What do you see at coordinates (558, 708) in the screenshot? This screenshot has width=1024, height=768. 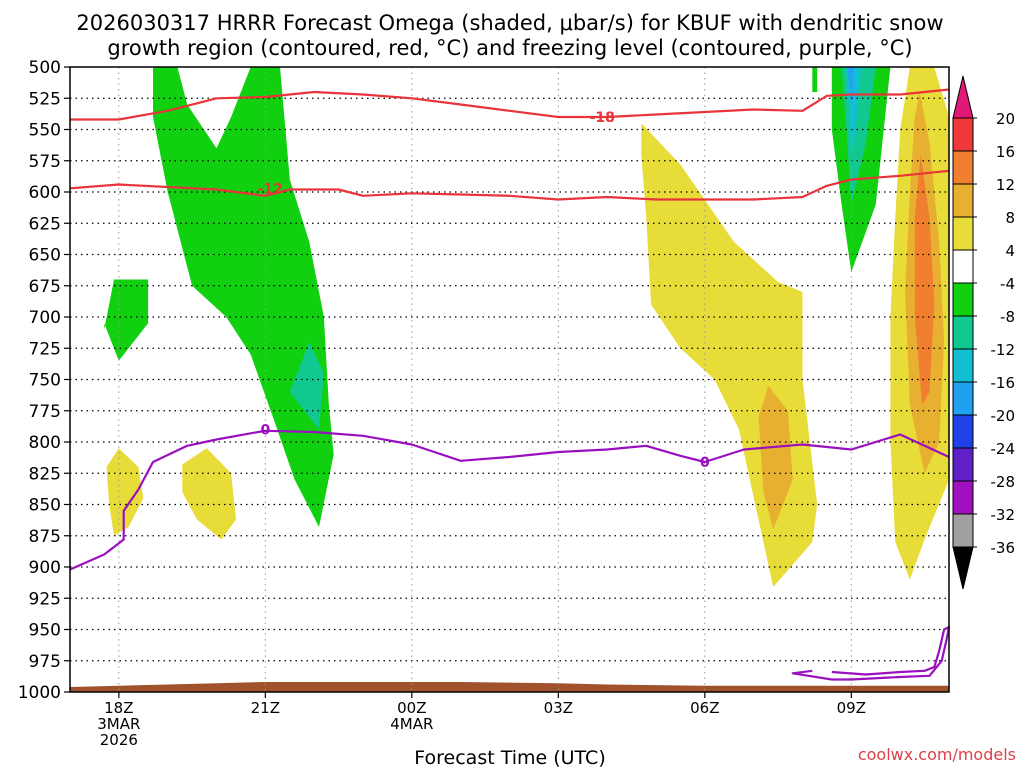 I see `x-tick-label: 03Z` at bounding box center [558, 708].